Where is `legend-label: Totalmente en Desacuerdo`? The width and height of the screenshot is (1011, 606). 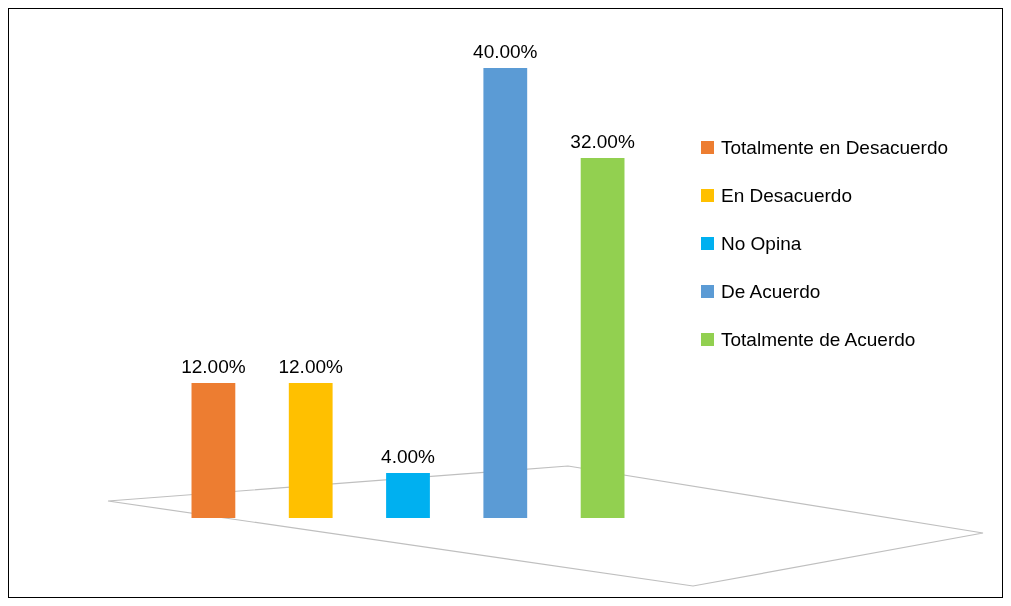 legend-label: Totalmente en Desacuerdo is located at coordinates (835, 147).